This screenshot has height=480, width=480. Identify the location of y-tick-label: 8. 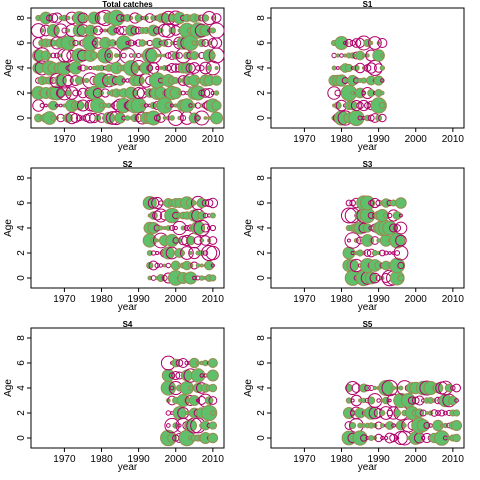
(21, 338).